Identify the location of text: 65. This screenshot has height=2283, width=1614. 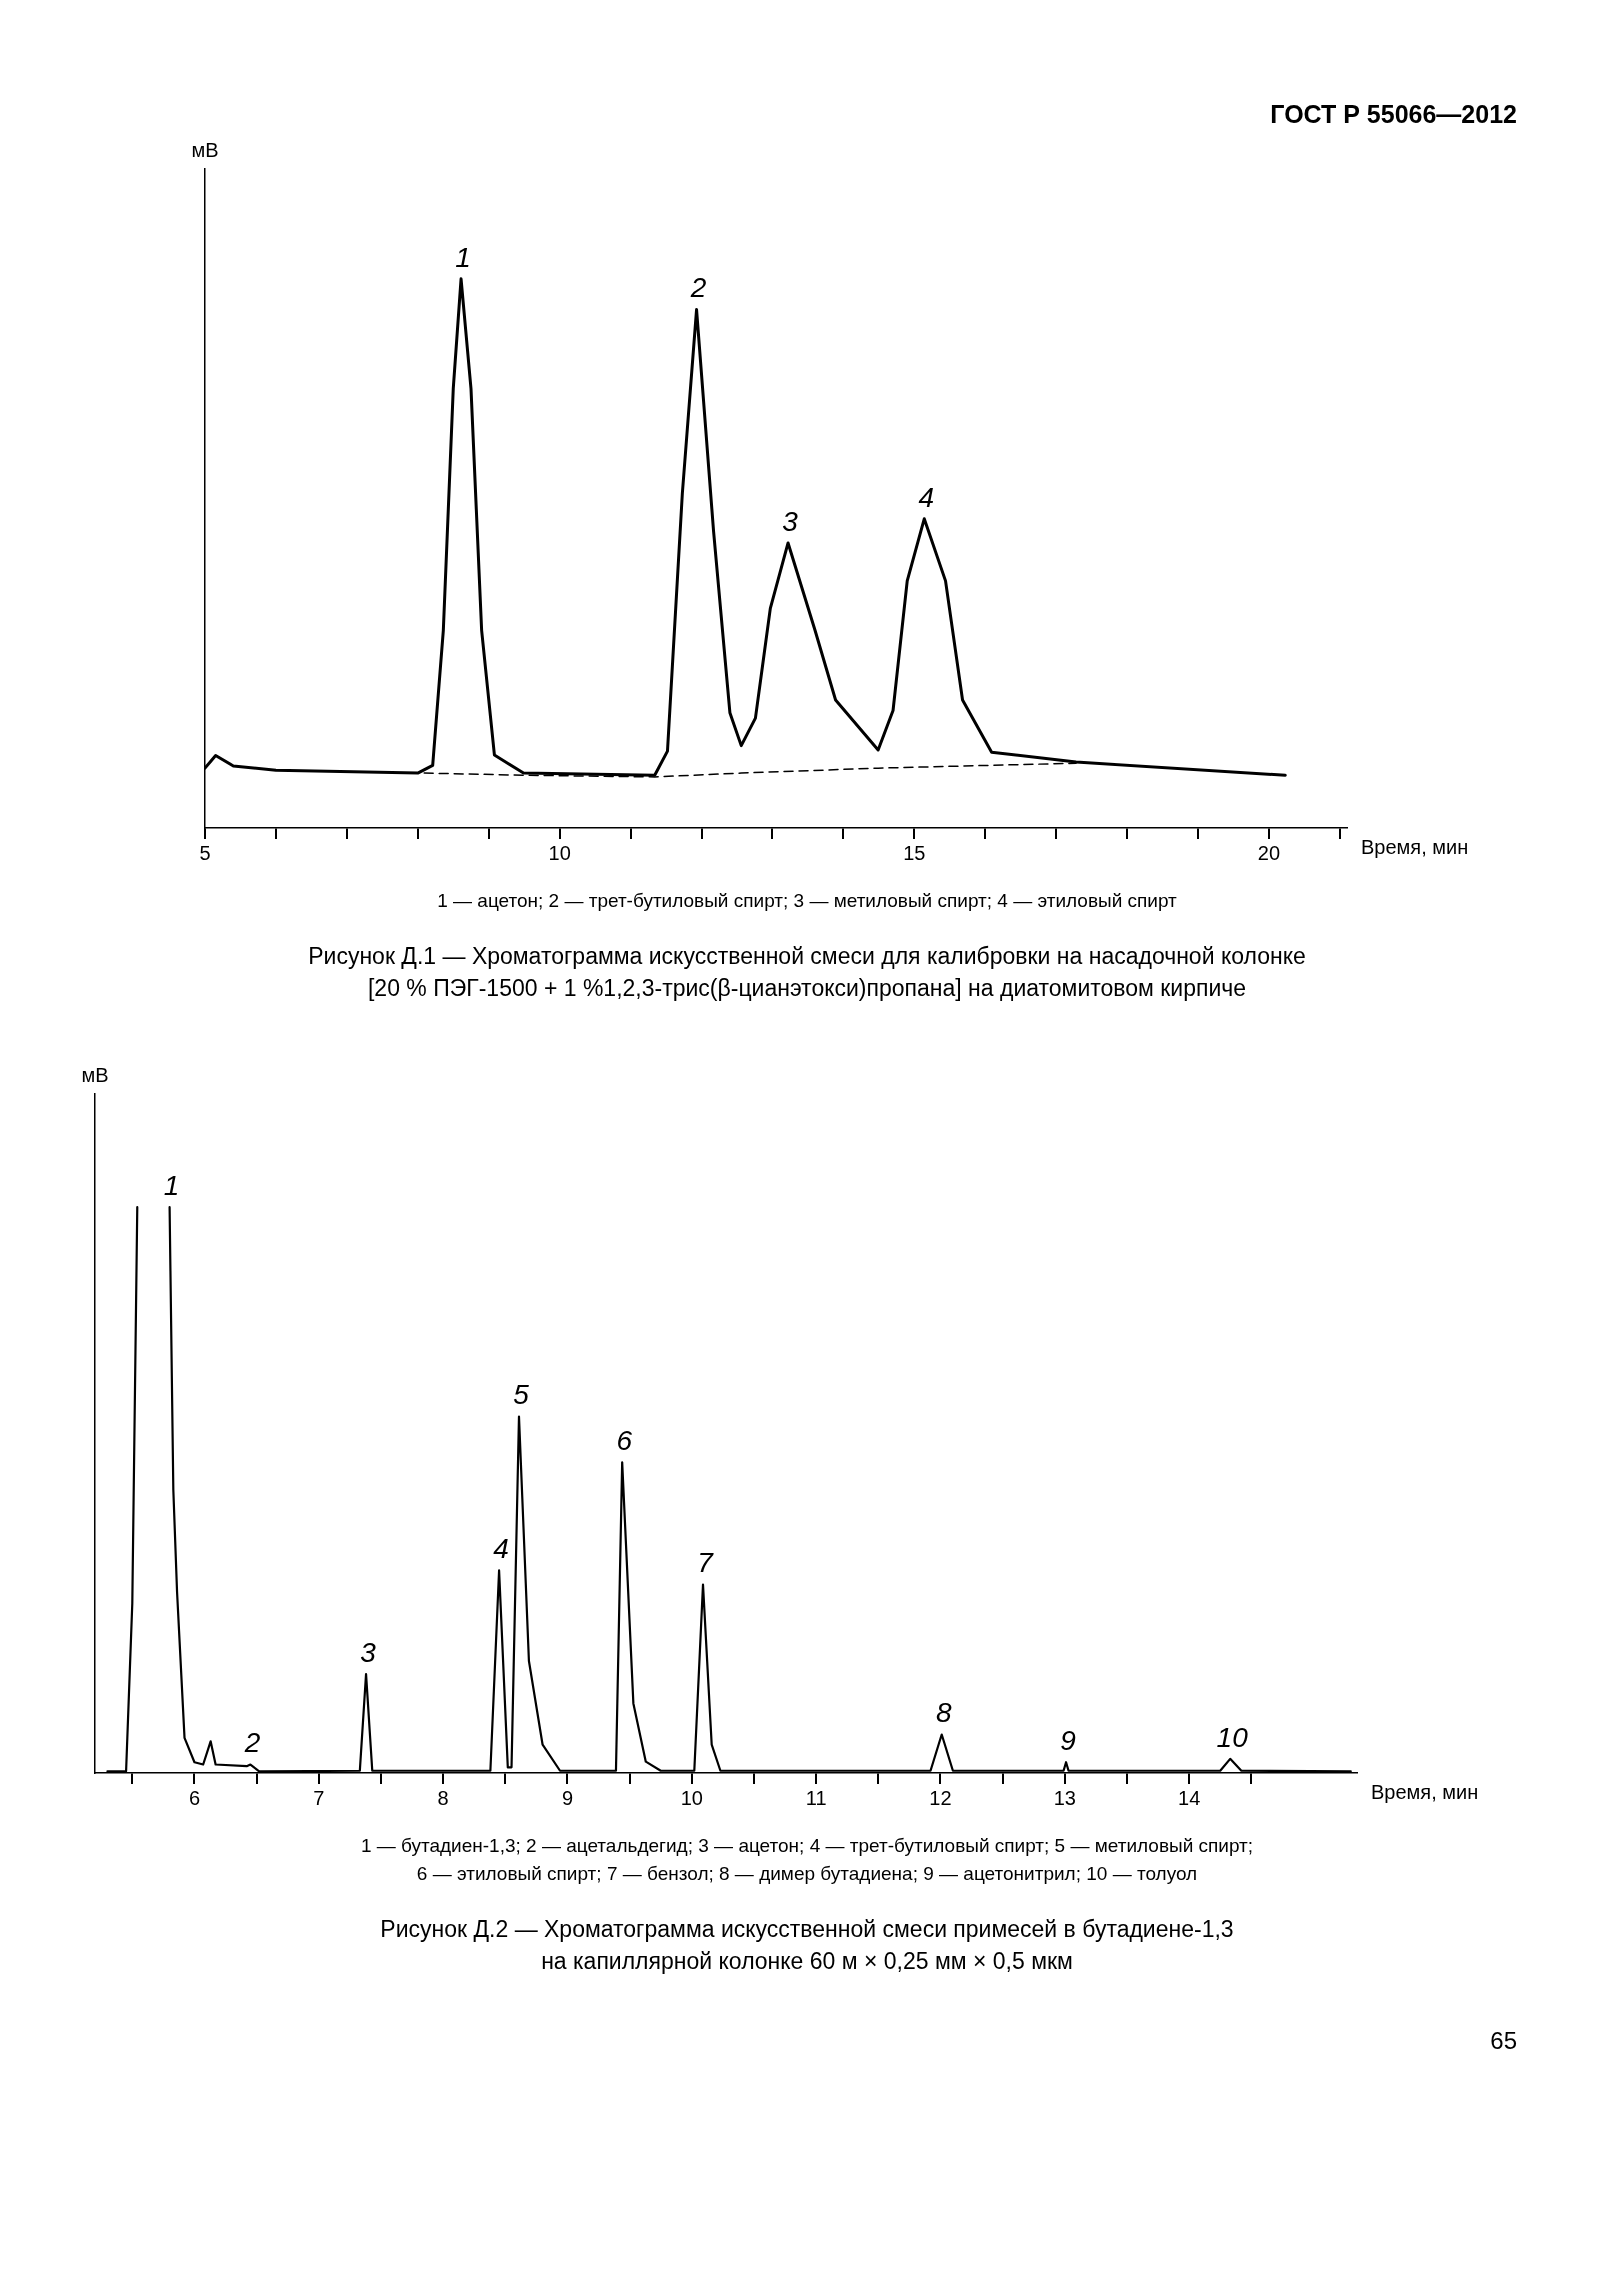
(1503, 2041).